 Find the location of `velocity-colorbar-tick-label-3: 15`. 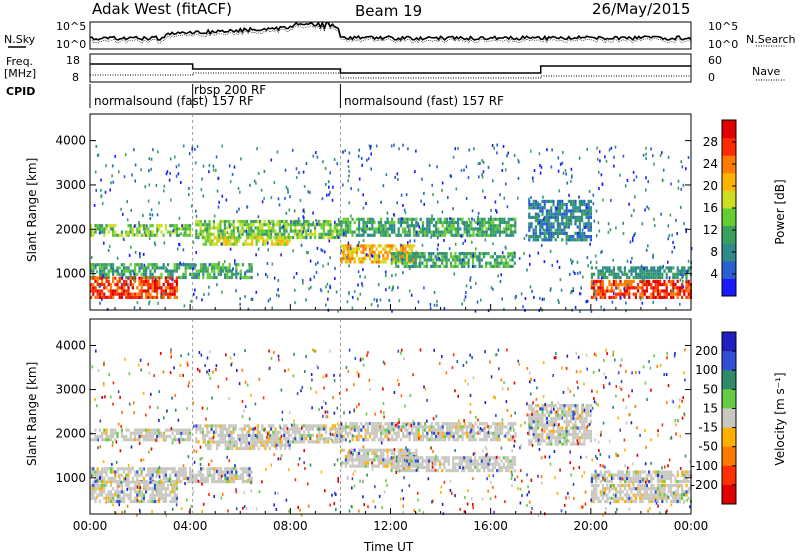

velocity-colorbar-tick-label-3: 15 is located at coordinates (710, 408).